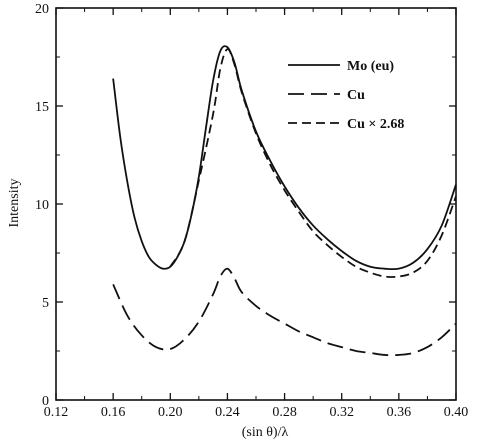  Describe the element at coordinates (227, 412) in the screenshot. I see `x-tick-label: 0.24` at that location.